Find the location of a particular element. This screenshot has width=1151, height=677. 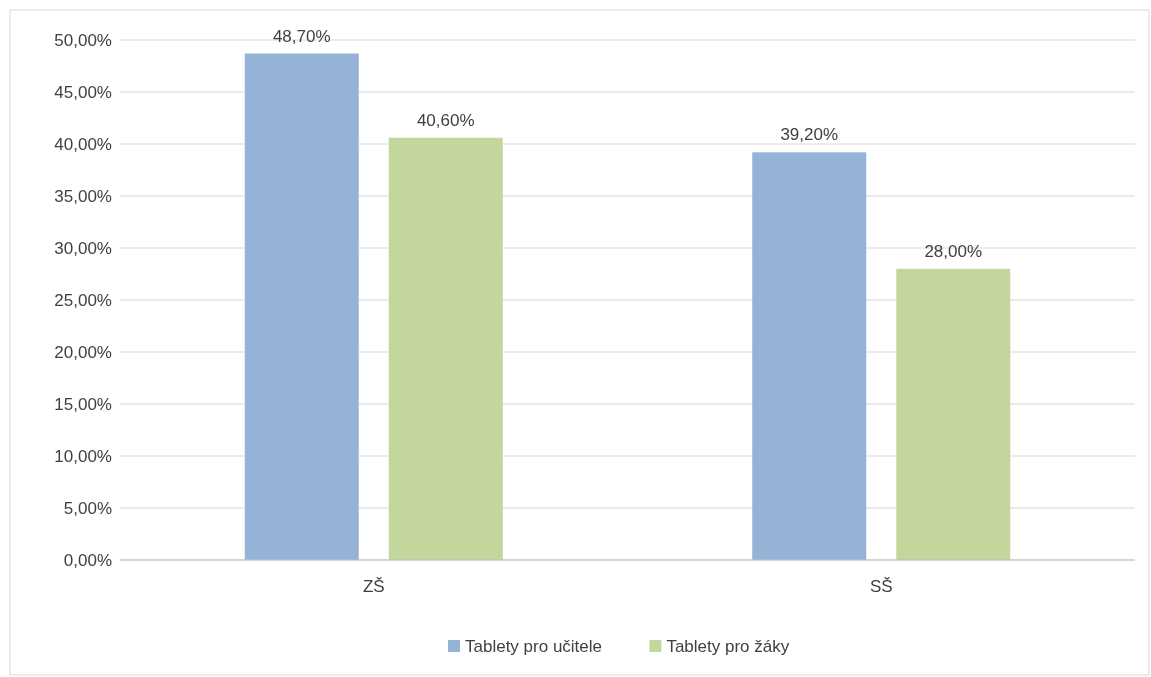

y-tick-label: 0,00% is located at coordinates (87, 560).